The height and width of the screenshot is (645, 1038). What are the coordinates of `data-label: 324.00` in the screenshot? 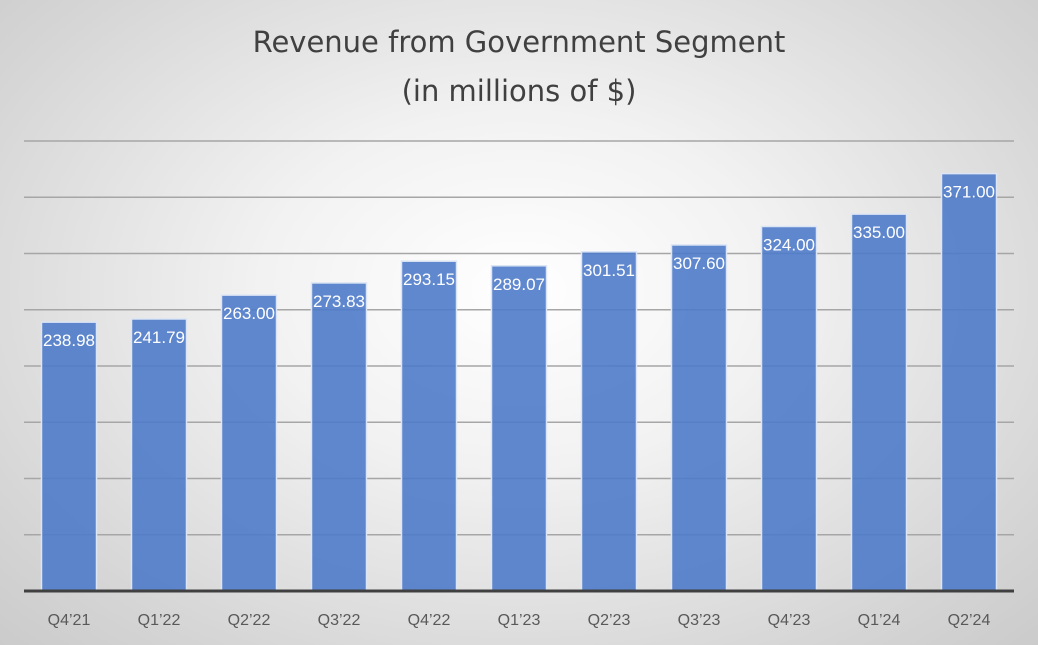 It's located at (789, 245).